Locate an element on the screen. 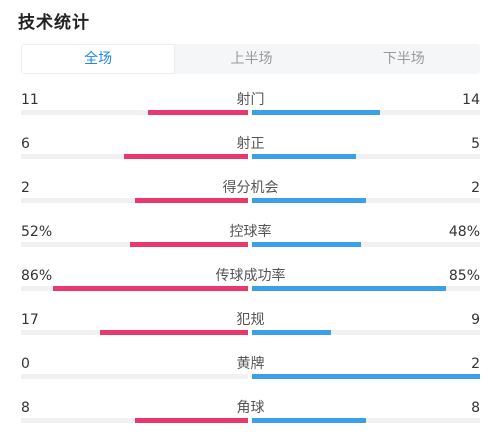 The width and height of the screenshot is (500, 440). stat-label: 射门 is located at coordinates (250, 100).